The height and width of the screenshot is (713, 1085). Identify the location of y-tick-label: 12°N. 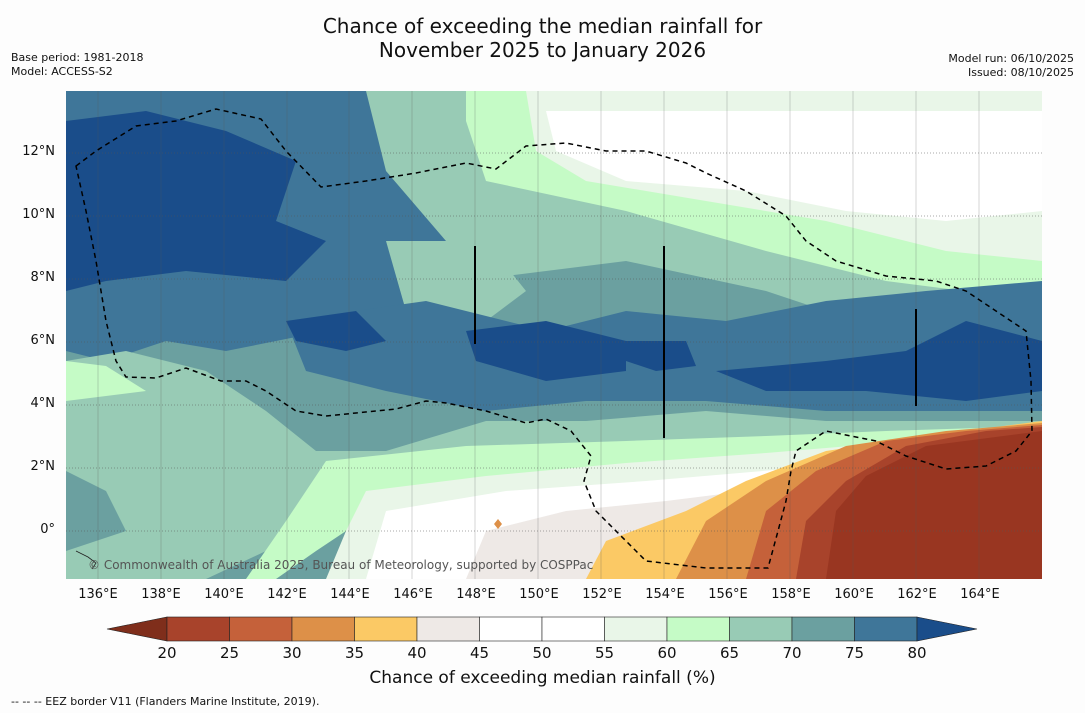
(38, 151).